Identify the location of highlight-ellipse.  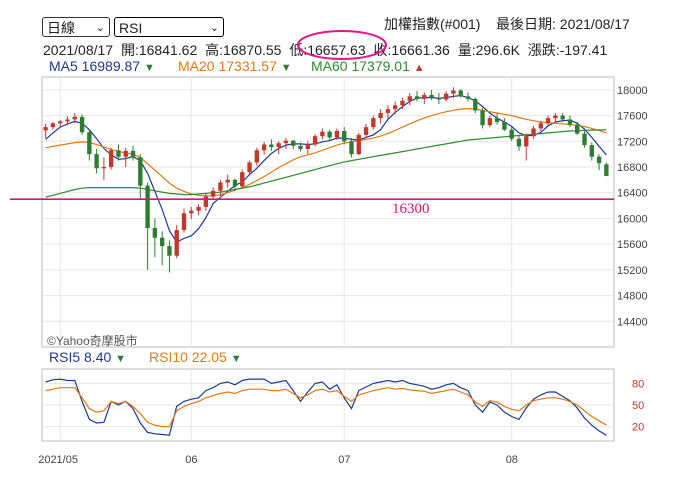
(342, 45).